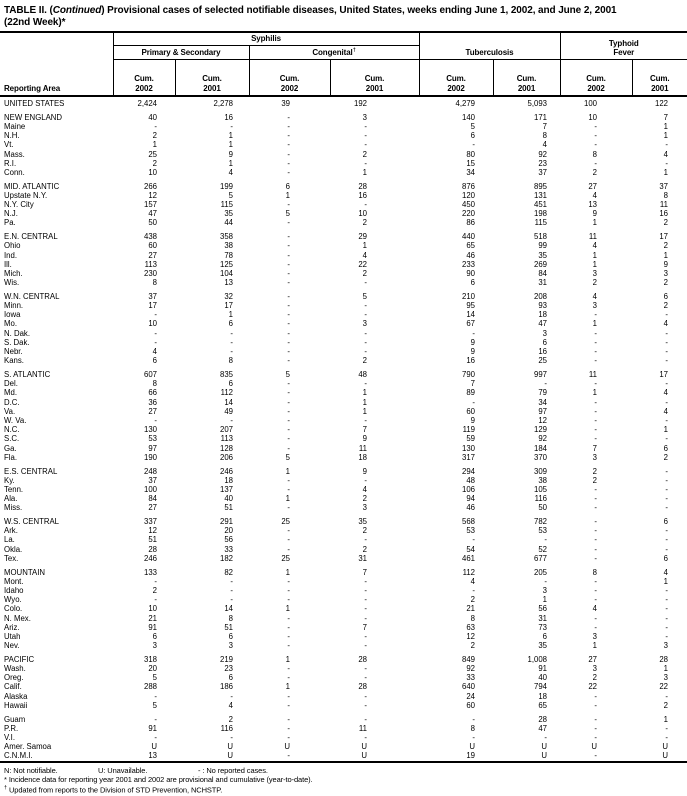 The width and height of the screenshot is (687, 796). What do you see at coordinates (343, 402) in the screenshot?
I see `table-row: D.C. 36 14 - 1 - 34 - -` at bounding box center [343, 402].